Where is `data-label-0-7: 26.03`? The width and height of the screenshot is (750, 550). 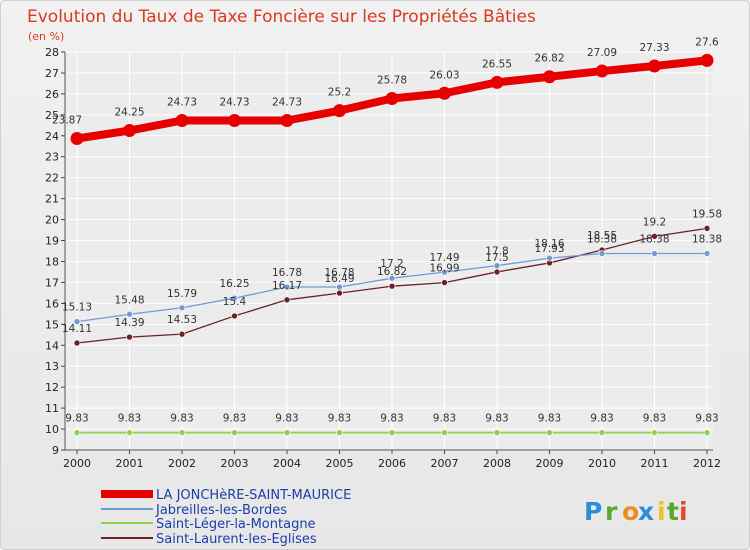 data-label-0-7: 26.03 is located at coordinates (444, 75).